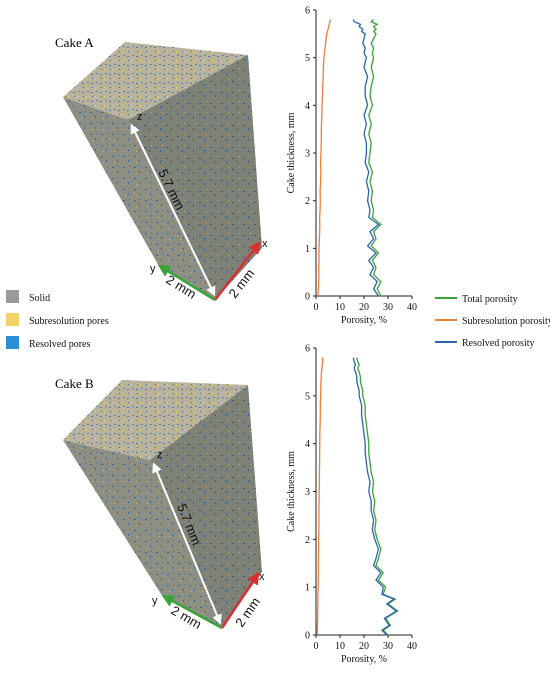 The height and width of the screenshot is (675, 550). What do you see at coordinates (307, 201) in the screenshot?
I see `chart-a-y-tick-label-2: 2` at bounding box center [307, 201].